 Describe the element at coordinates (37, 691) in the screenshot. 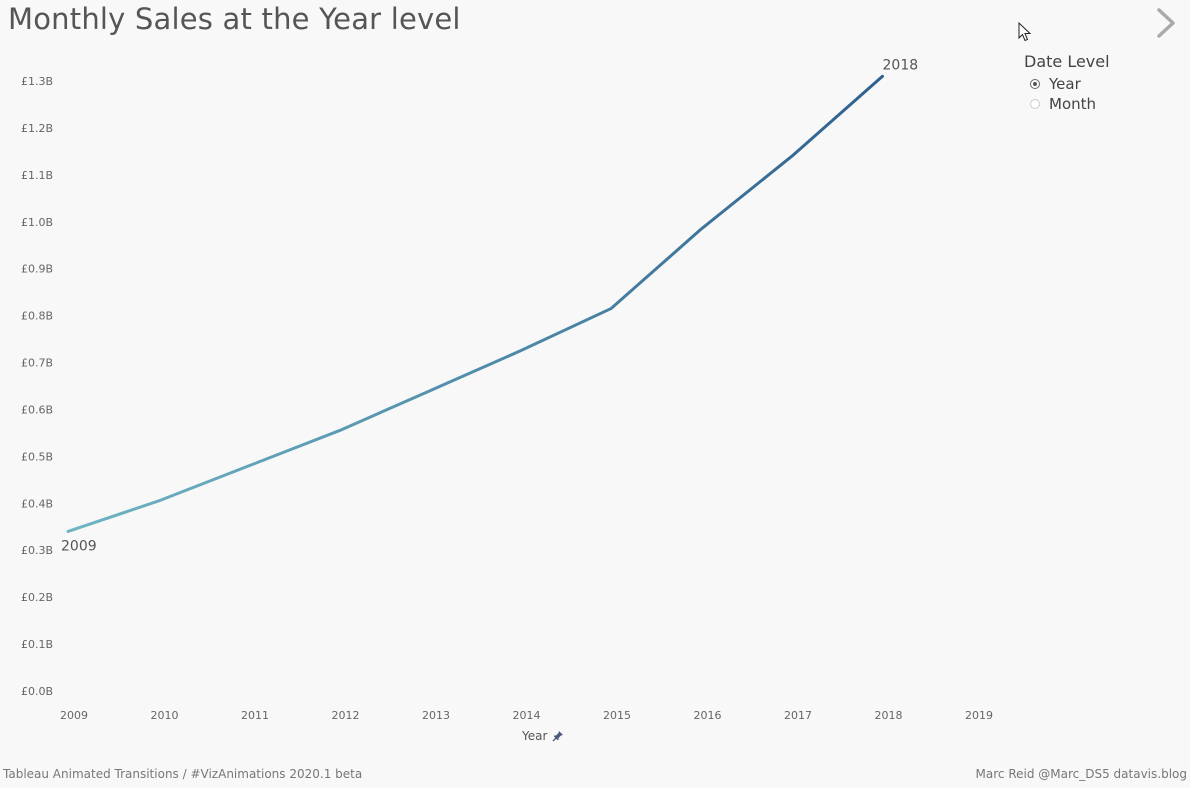

I see `y-tick-label: £0.0B` at that location.